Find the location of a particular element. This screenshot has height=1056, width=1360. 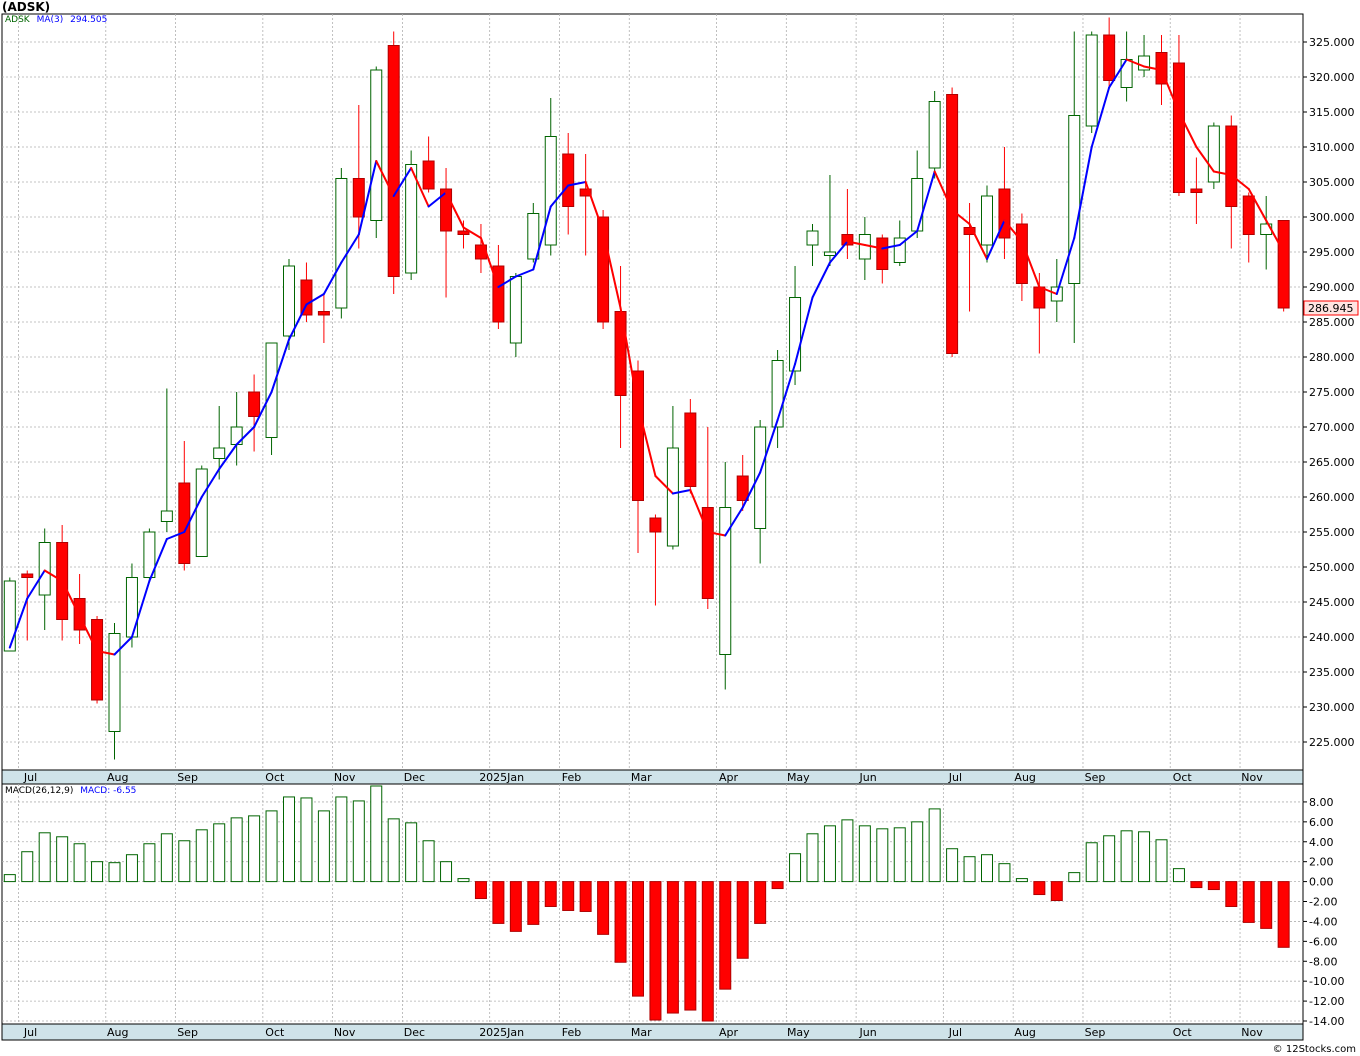

price-y-tick-label: 260.000 is located at coordinates (1332, 497).